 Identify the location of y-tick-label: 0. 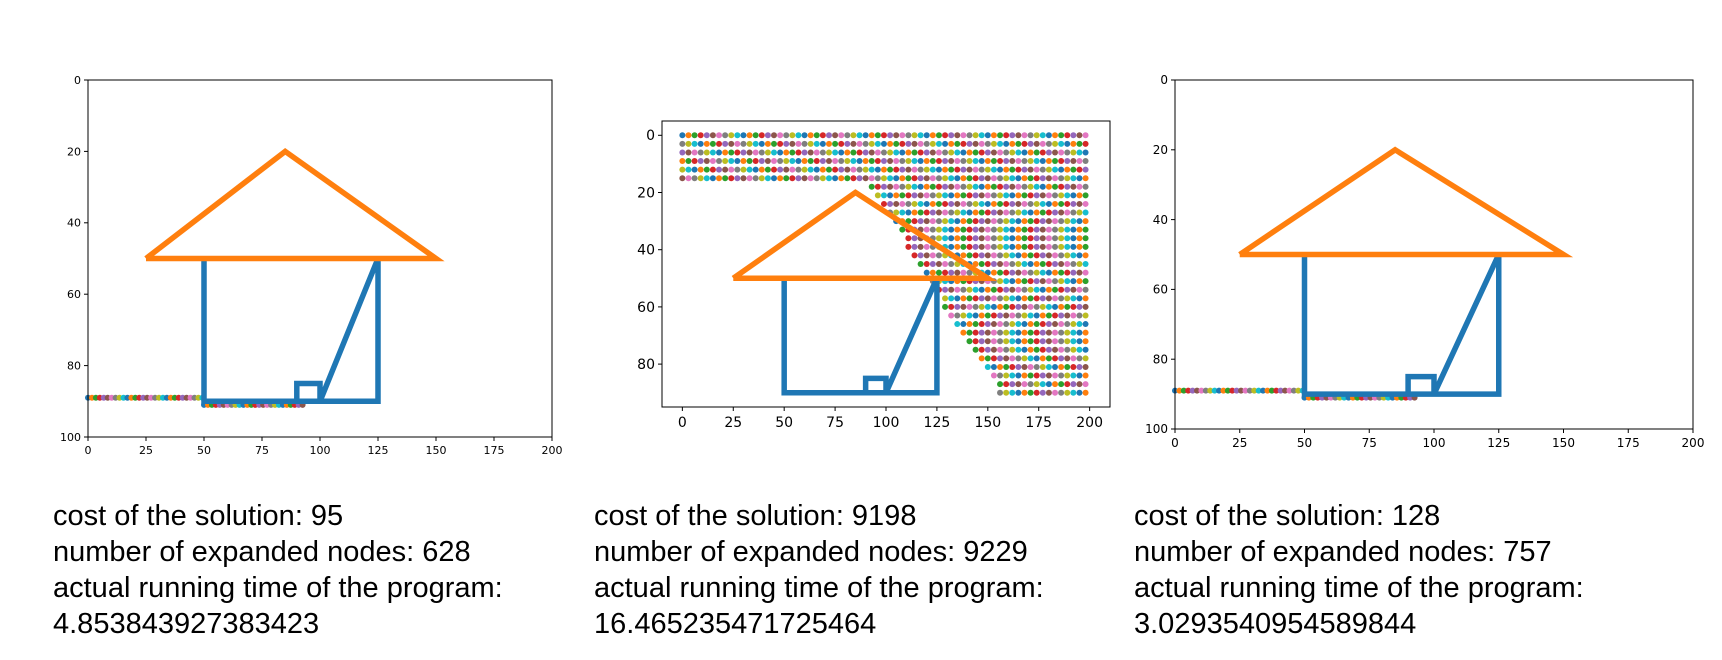
(77, 80).